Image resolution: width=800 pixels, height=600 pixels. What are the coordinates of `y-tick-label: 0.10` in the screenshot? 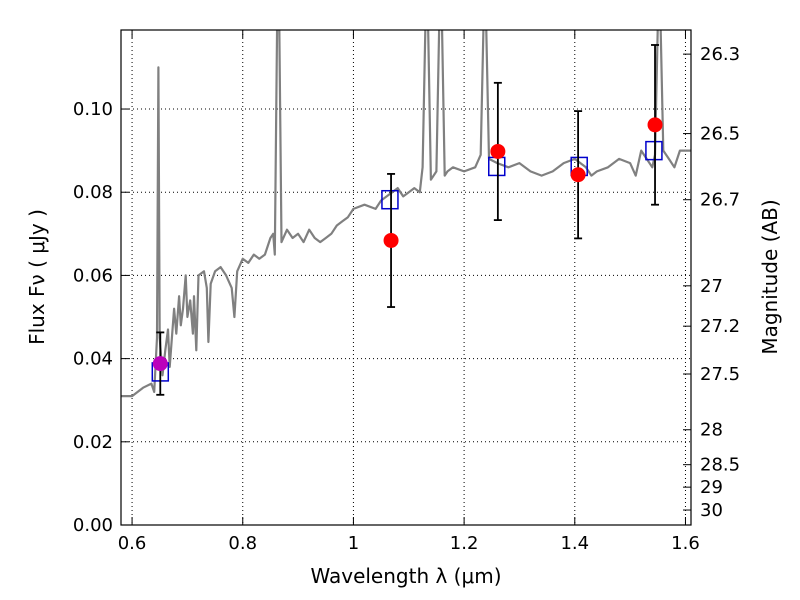 It's located at (93, 109).